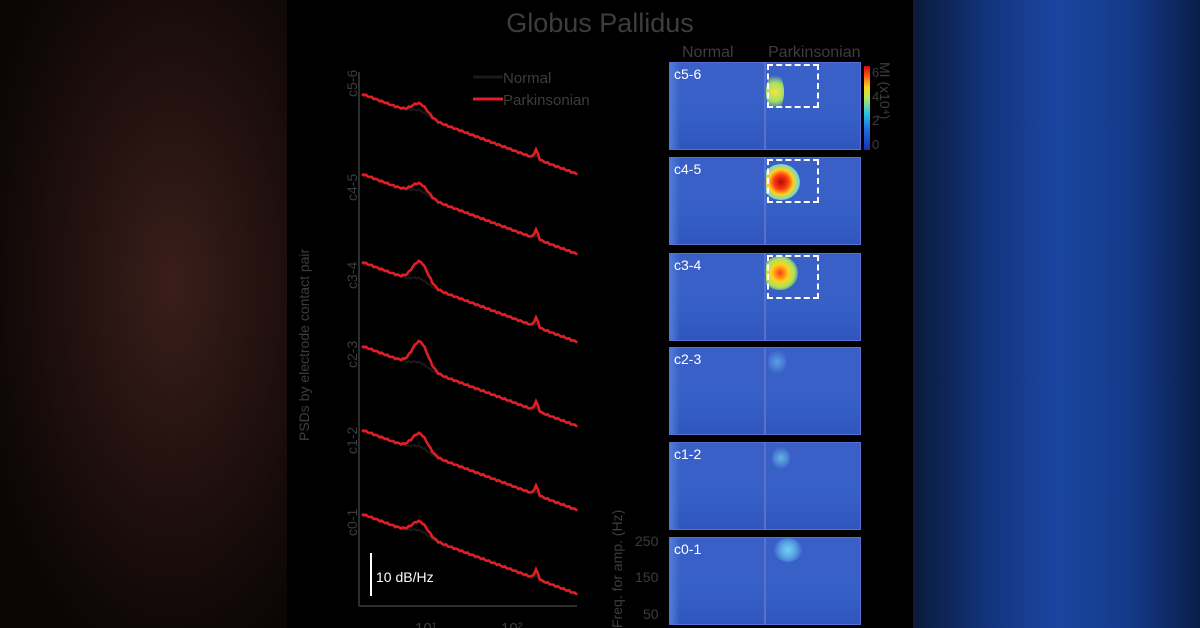 This screenshot has width=1200, height=628. Describe the element at coordinates (352, 354) in the screenshot. I see `trace-label-c2-3: c2-3` at that location.